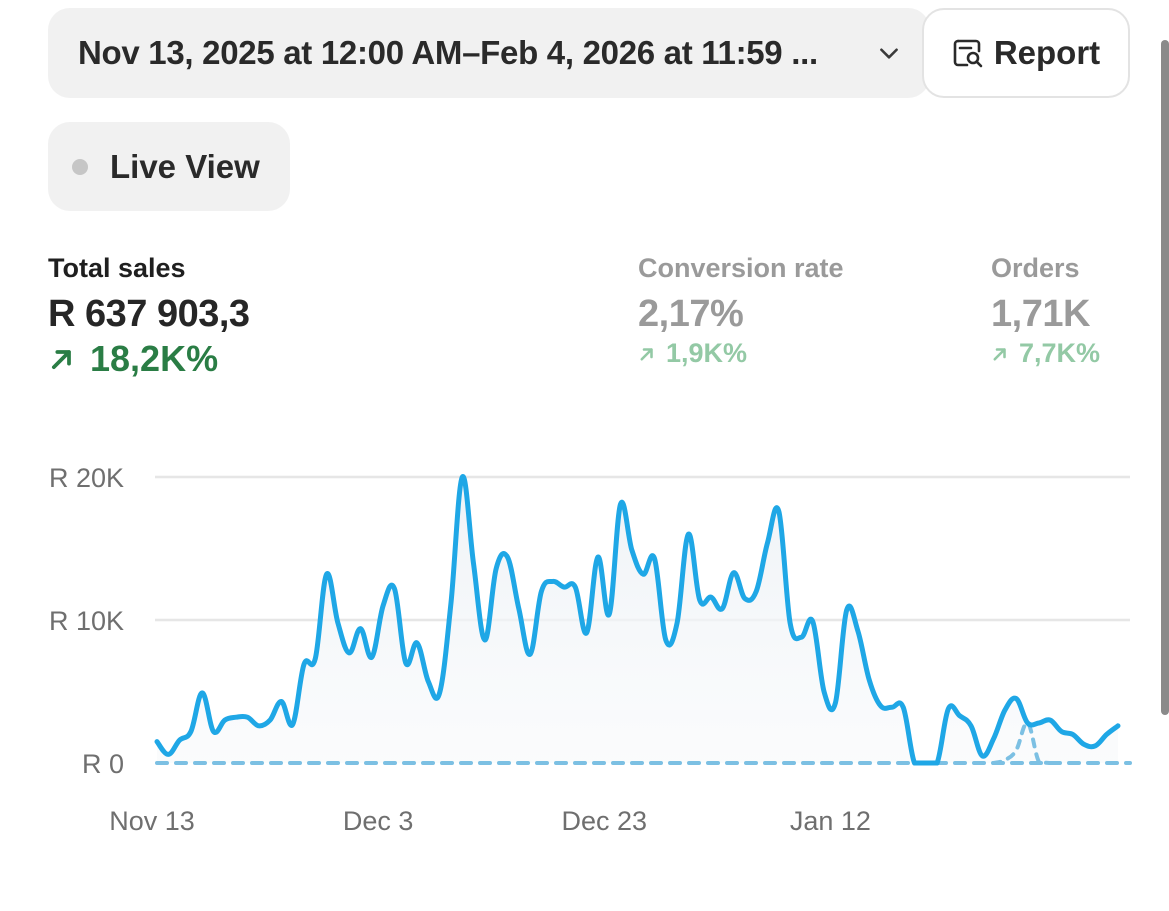 The height and width of the screenshot is (911, 1169). Describe the element at coordinates (1047, 52) in the screenshot. I see `report-label: Report` at that location.